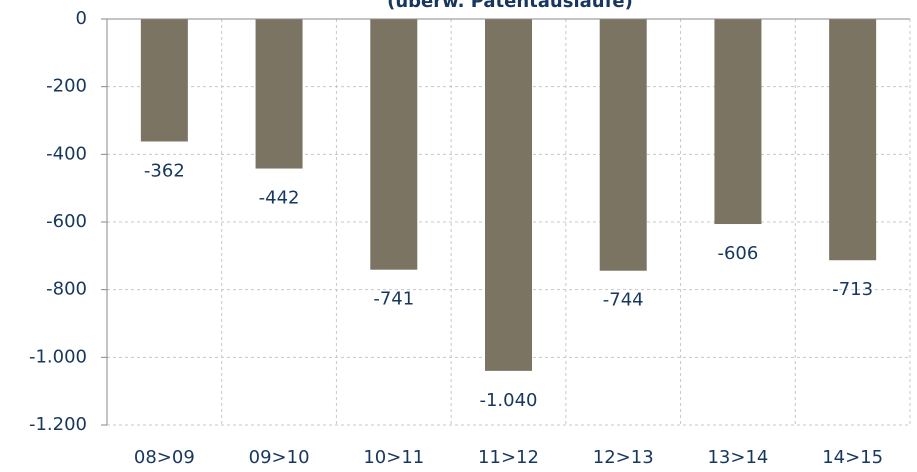  What do you see at coordinates (66, 86) in the screenshot?
I see `y-tick-label: -200` at bounding box center [66, 86].